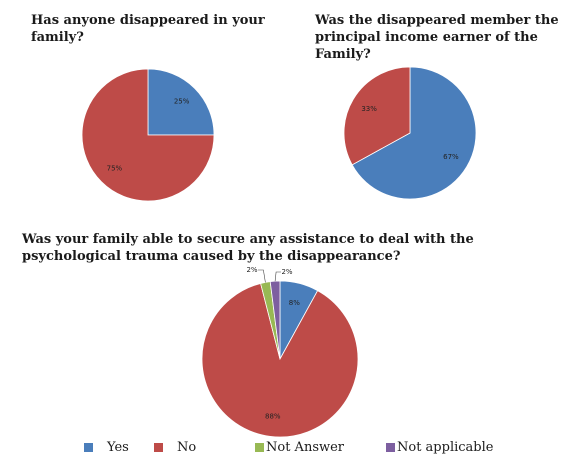 Image resolution: width=582 pixels, height=475 pixels. I want to click on legend-label-yes: Yes, so click(118, 447).